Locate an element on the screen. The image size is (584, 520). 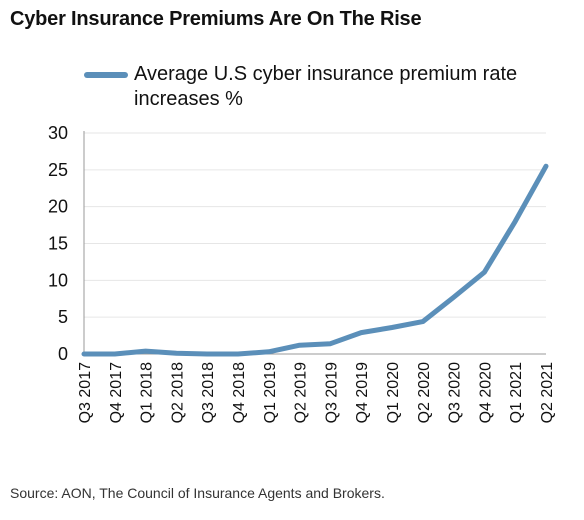
x-tick-label: Q3 2020 is located at coordinates (455, 392).